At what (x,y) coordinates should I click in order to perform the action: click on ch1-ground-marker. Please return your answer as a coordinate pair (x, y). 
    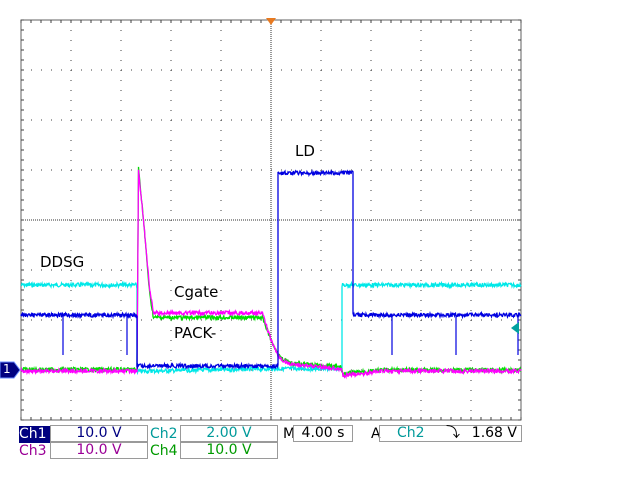
    Looking at the image, I should click on (10, 370).